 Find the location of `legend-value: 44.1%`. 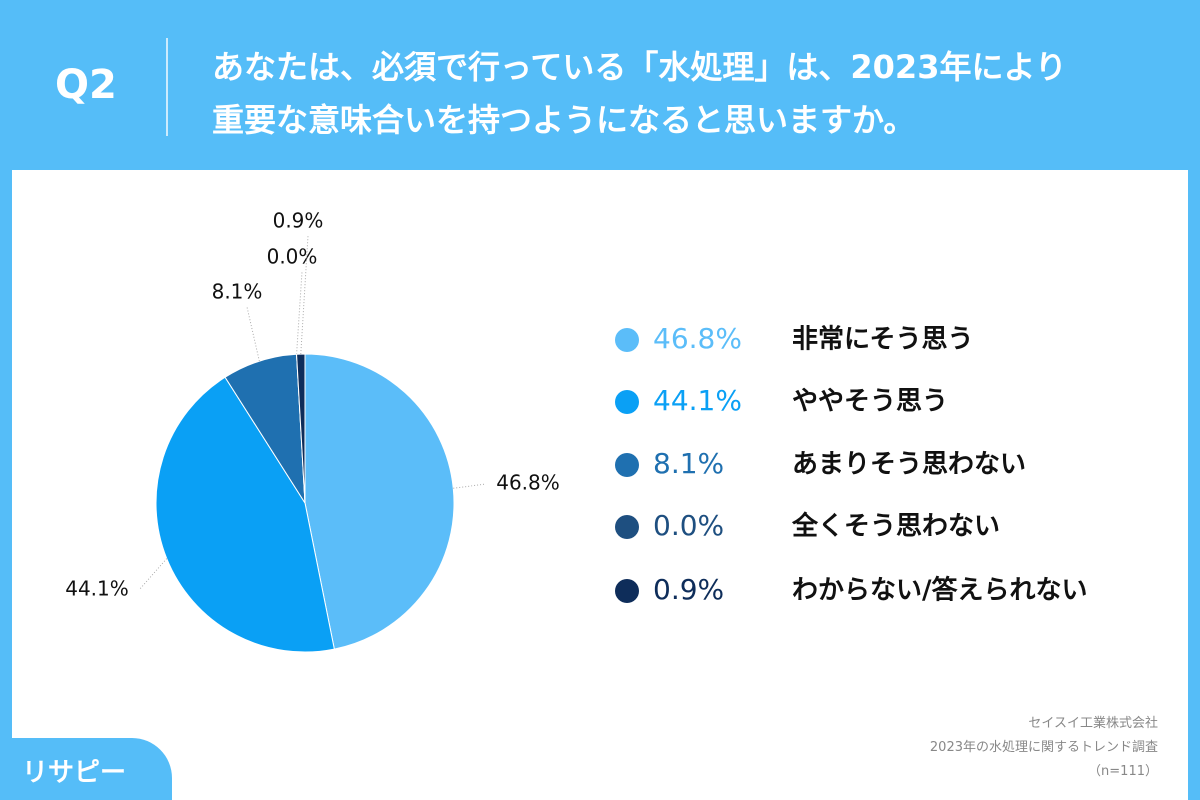

legend-value: 44.1% is located at coordinates (697, 400).